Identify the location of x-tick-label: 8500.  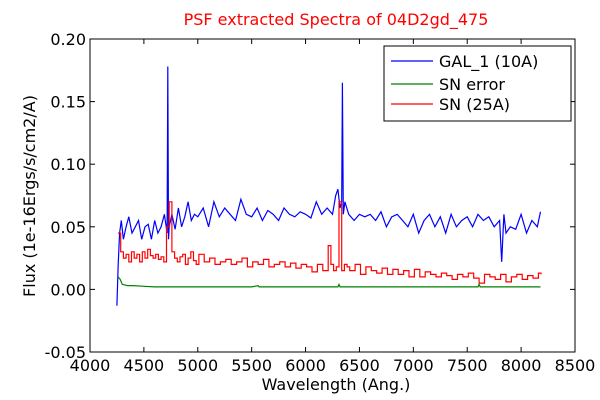
(575, 365).